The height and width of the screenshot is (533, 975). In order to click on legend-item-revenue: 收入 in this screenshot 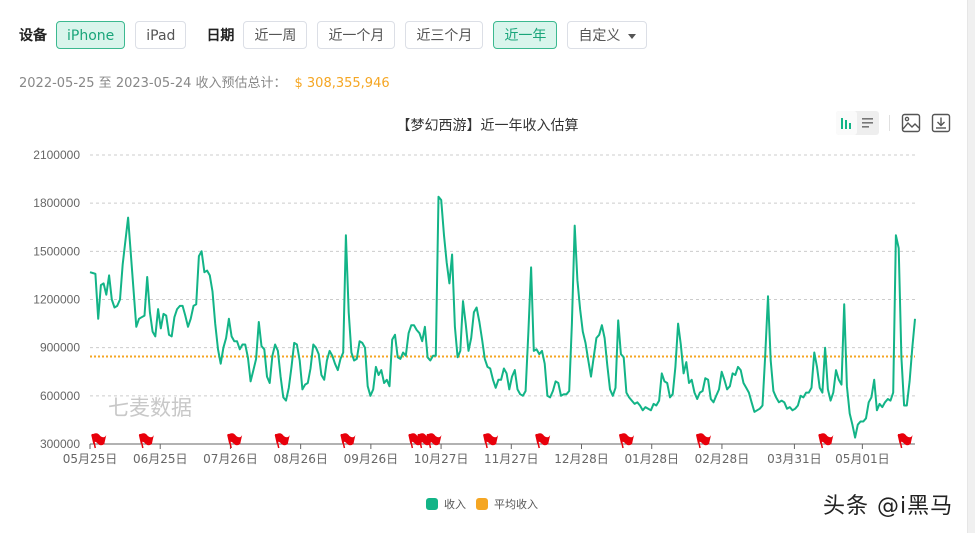, I will do `click(446, 504)`.